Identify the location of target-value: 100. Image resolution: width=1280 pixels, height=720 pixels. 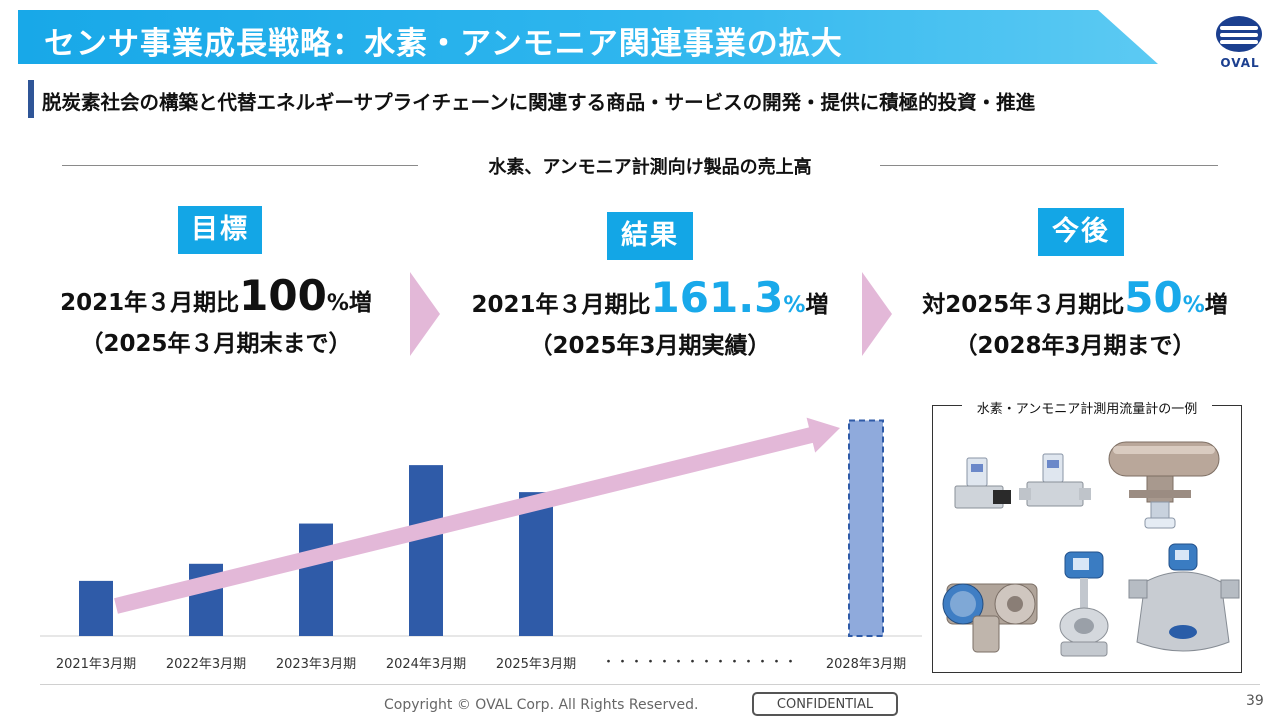
(283, 295).